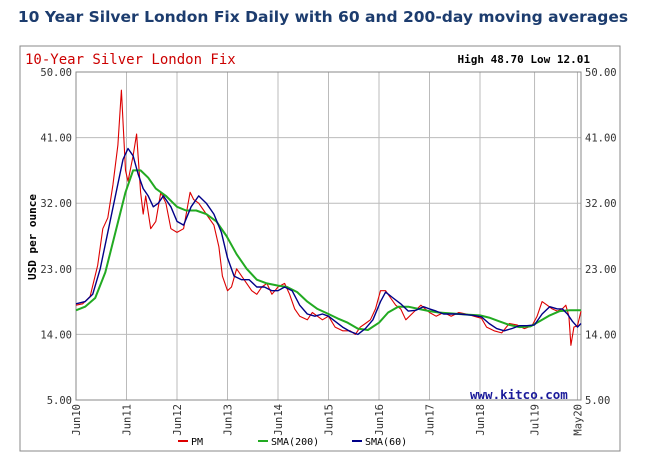 Image resolution: width=646 pixels, height=460 pixels. I want to click on x-tick-label: Jun11, so click(128, 420).